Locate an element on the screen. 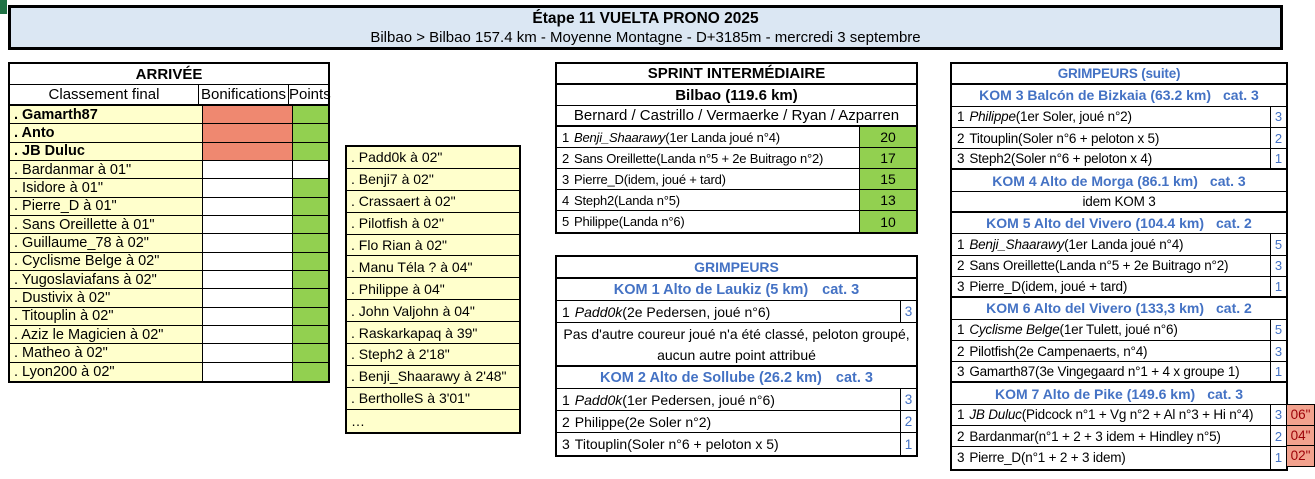 This screenshot has height=479, width=1315. list-item: . BertholleS à 3'01" is located at coordinates (433, 398).